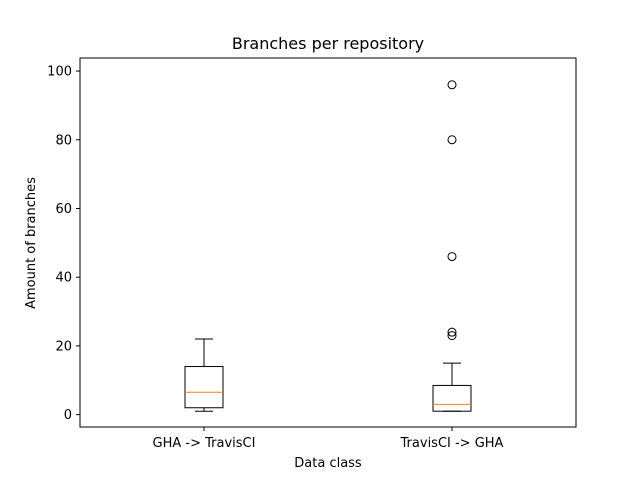 Image resolution: width=640 pixels, height=484 pixels. I want to click on y-tick-label: 40, so click(63, 278).